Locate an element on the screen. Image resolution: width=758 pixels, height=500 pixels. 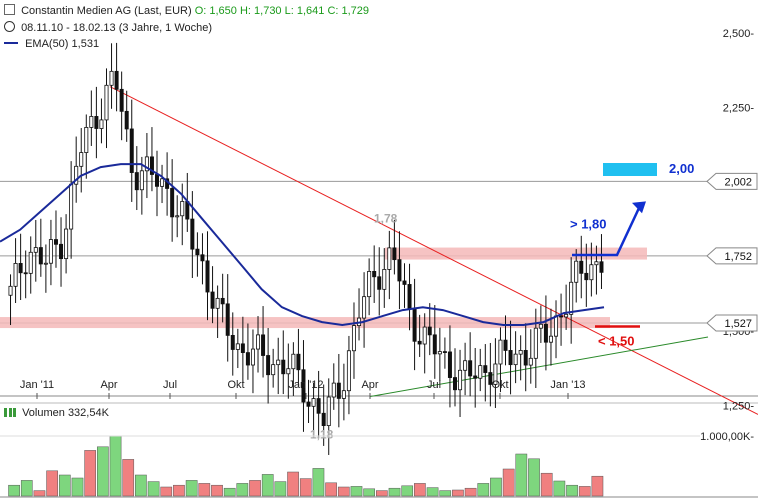
volume-tick-label: 1.000,00K- is located at coordinates (727, 437).